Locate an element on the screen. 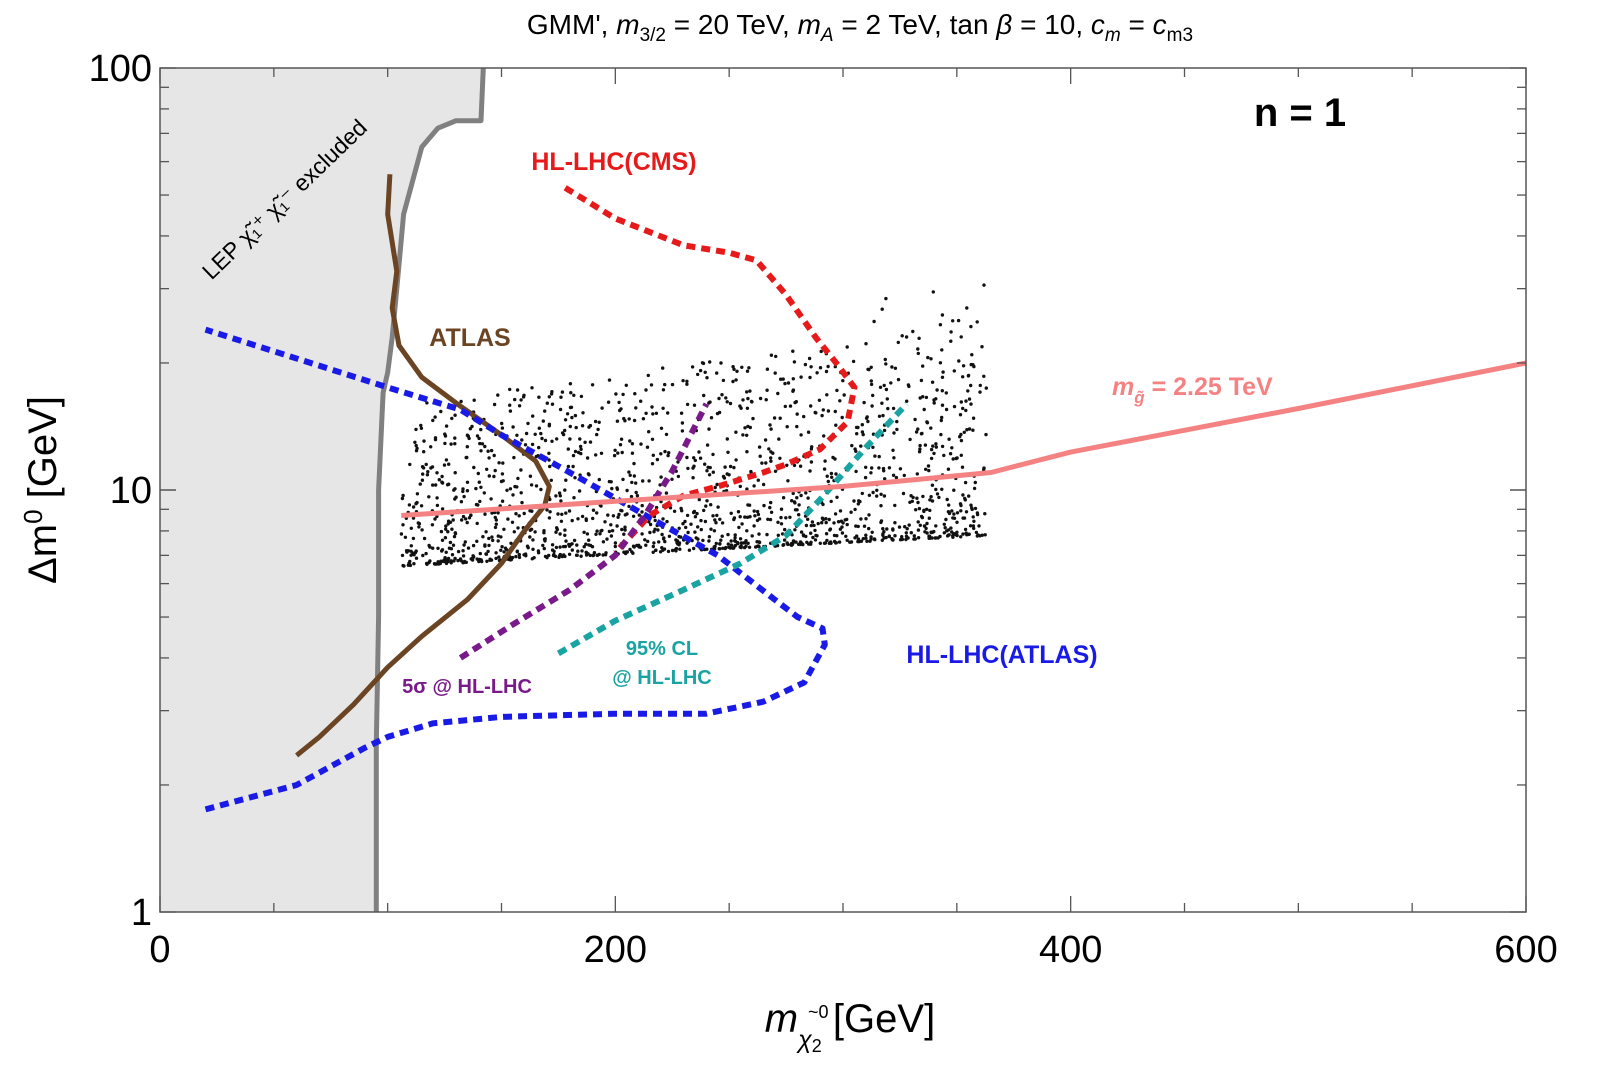 This screenshot has height=1090, width=1600. x-tick-label: 200 is located at coordinates (615, 950).